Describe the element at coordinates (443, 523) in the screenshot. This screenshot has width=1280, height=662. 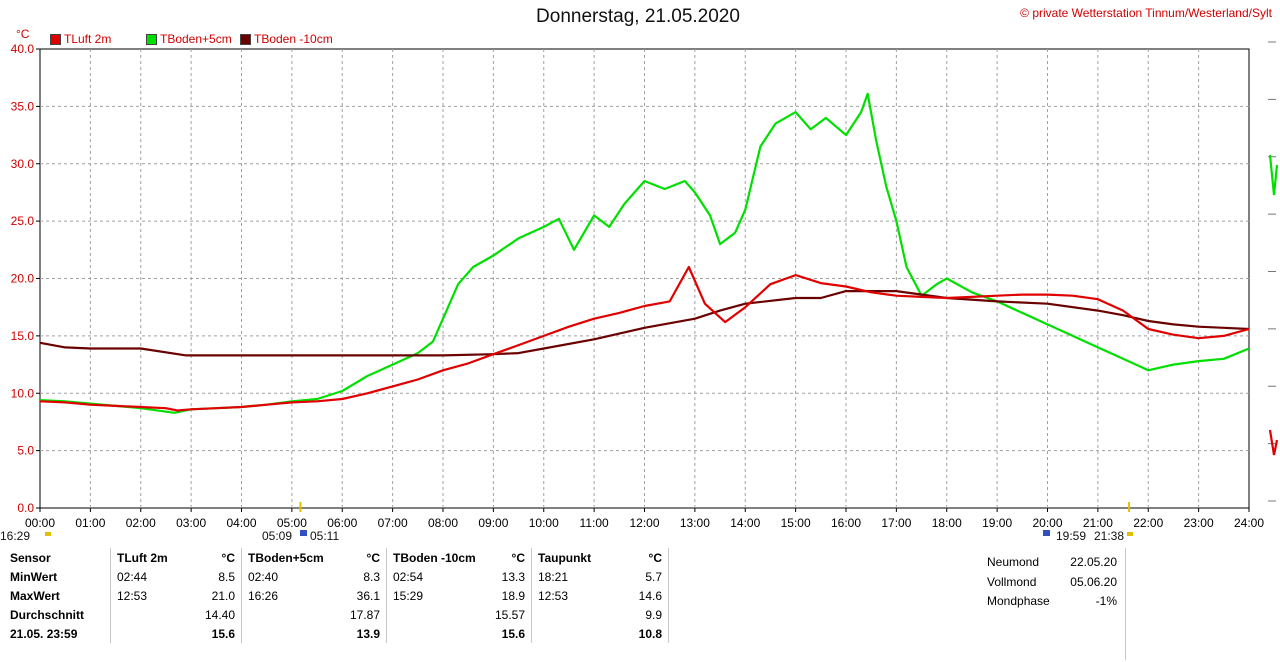
I see `x-tick-label: 08:00` at that location.